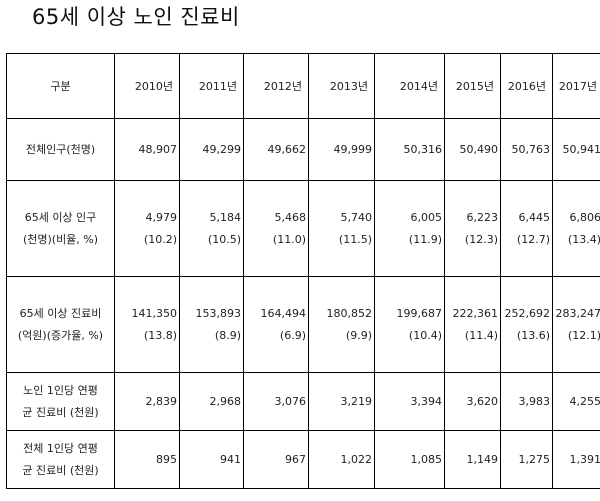 The image size is (600, 501). Describe the element at coordinates (409, 86) in the screenshot. I see `year-header: 2014년` at that location.